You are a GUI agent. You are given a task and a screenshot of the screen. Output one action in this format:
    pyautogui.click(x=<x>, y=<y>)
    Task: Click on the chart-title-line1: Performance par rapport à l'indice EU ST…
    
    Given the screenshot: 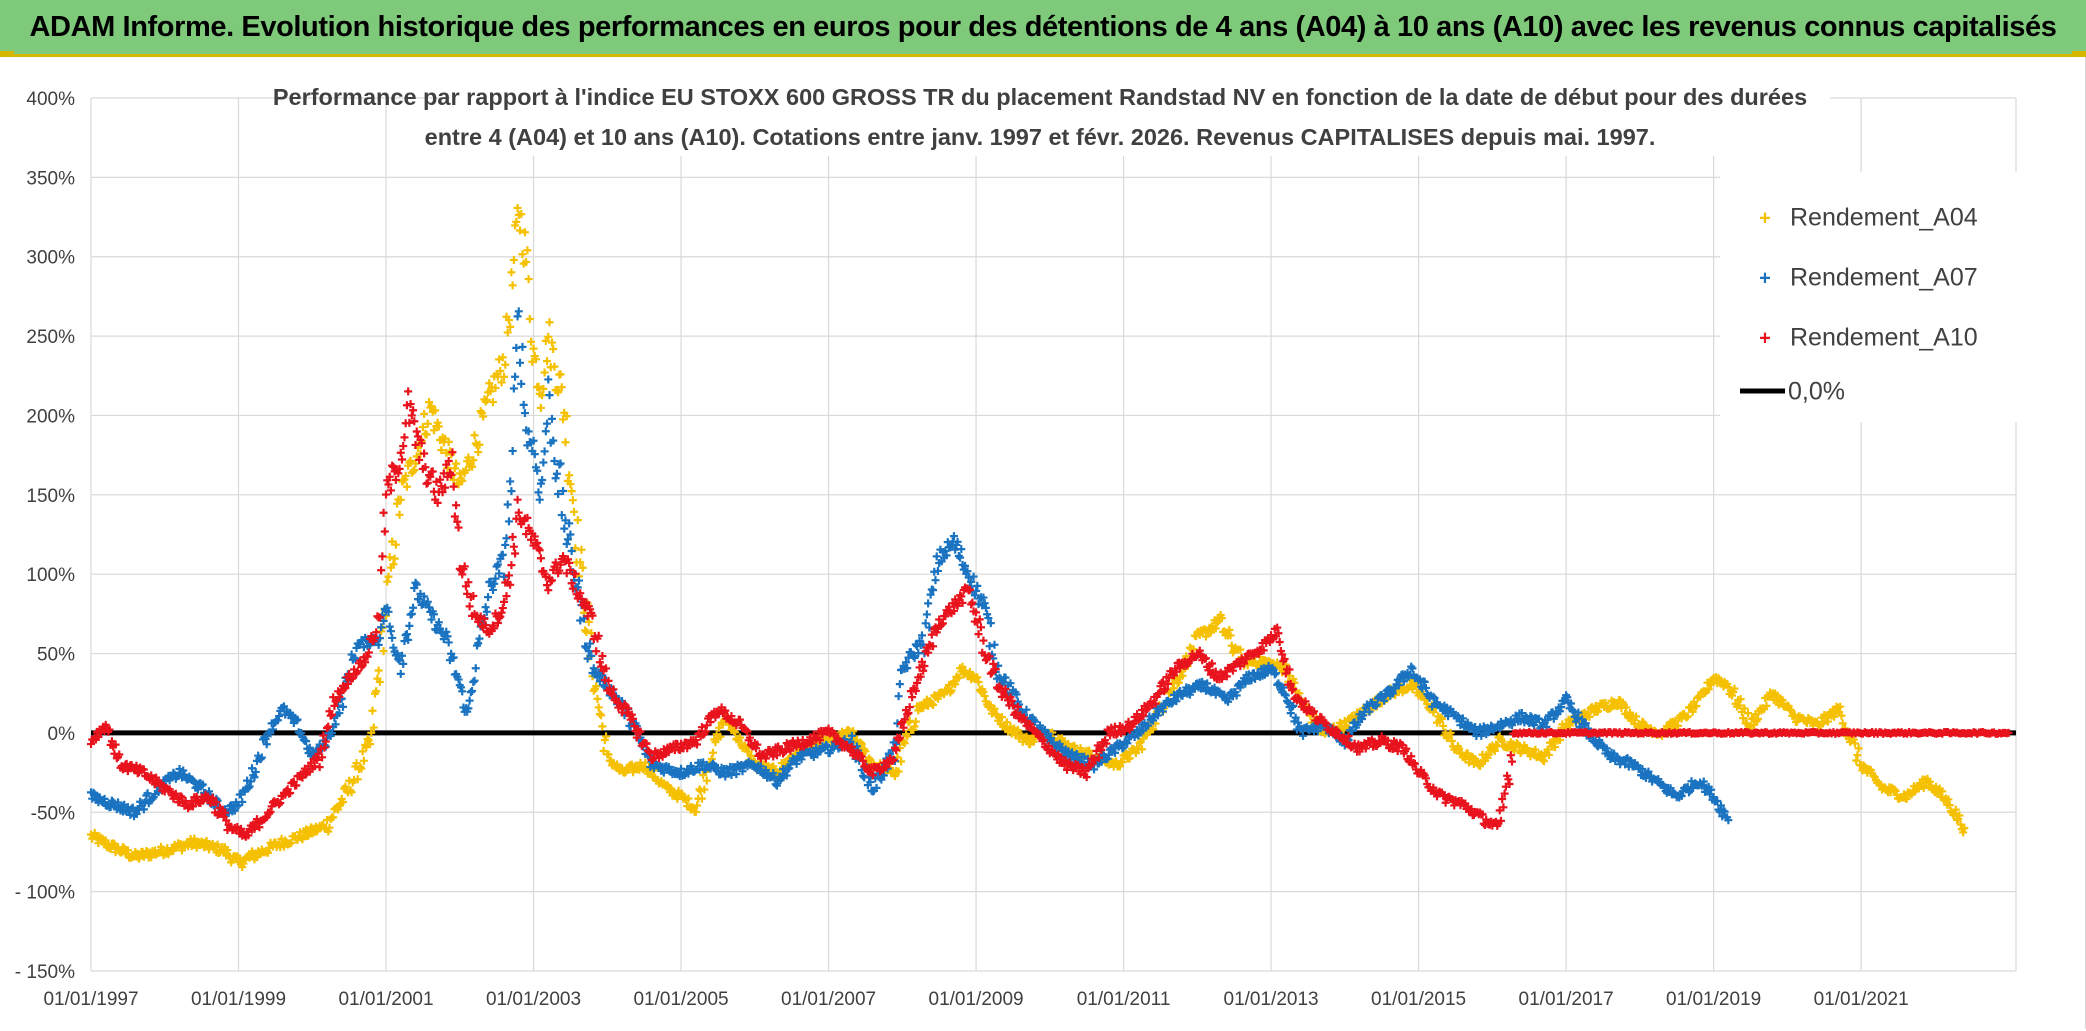 What is the action you would take?
    pyautogui.click(x=1040, y=97)
    